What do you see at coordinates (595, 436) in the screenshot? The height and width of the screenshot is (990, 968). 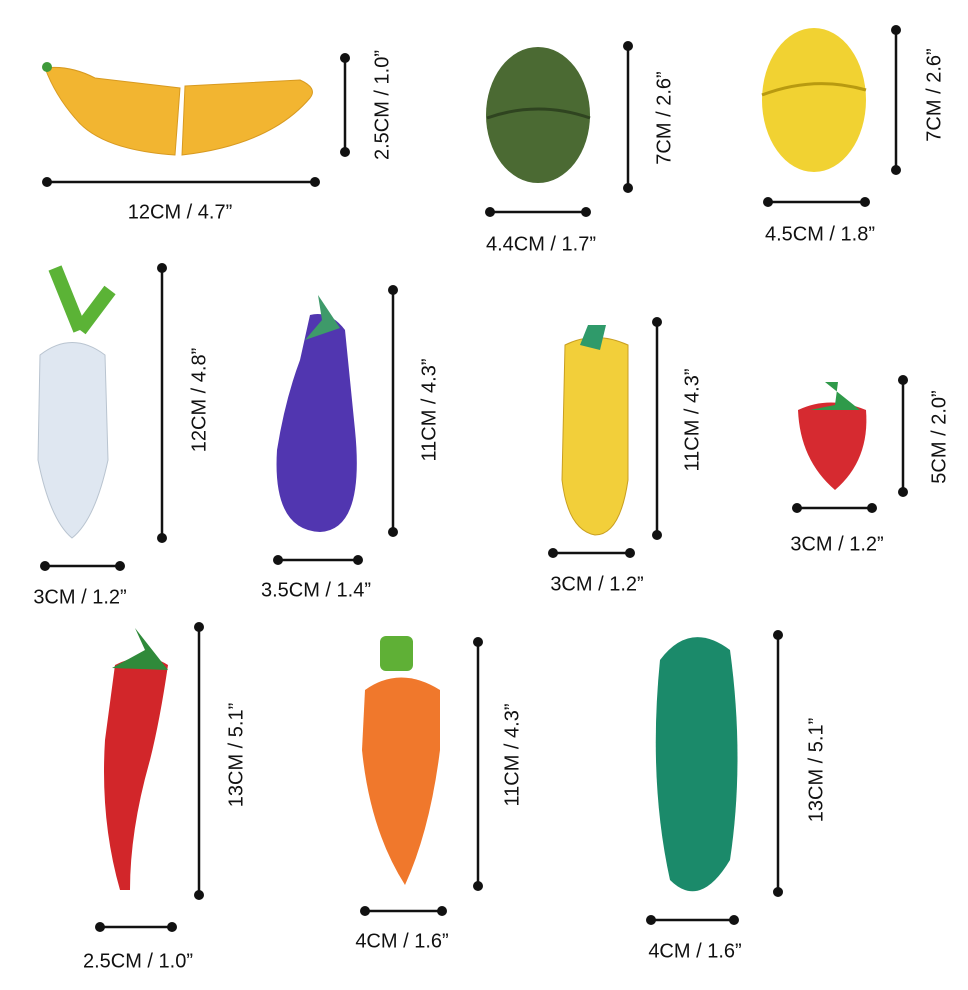 I see `corn` at bounding box center [595, 436].